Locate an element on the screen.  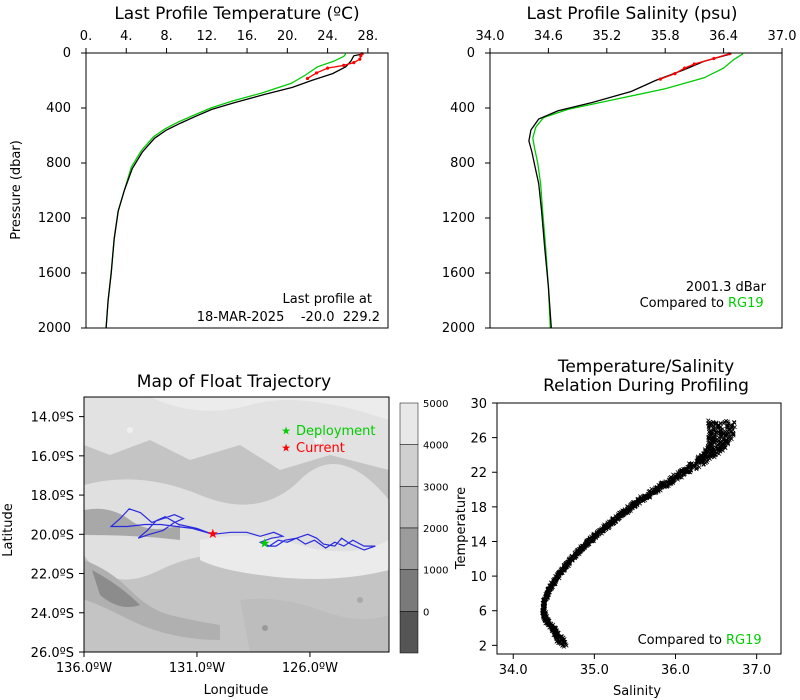
colorbar-tick-label: 5000 is located at coordinates (435, 404).